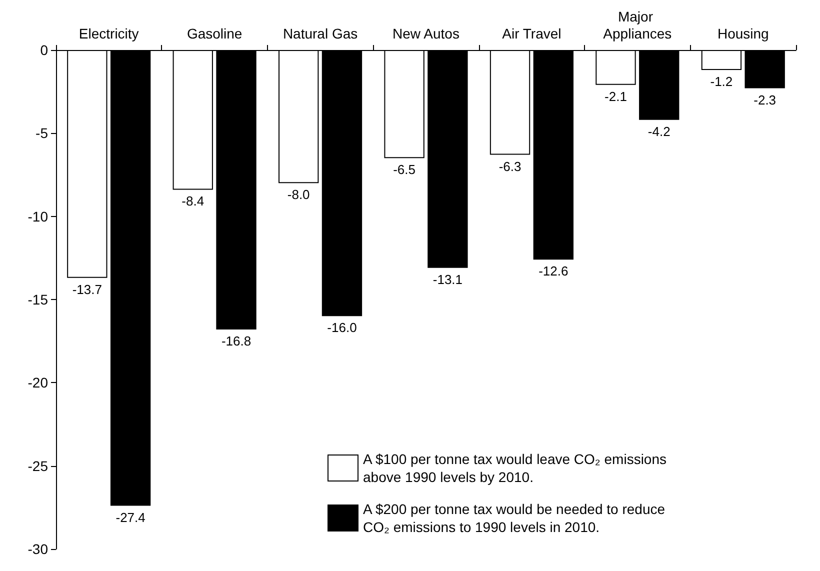  What do you see at coordinates (553, 271) in the screenshot?
I see `data-label: -12.6` at bounding box center [553, 271].